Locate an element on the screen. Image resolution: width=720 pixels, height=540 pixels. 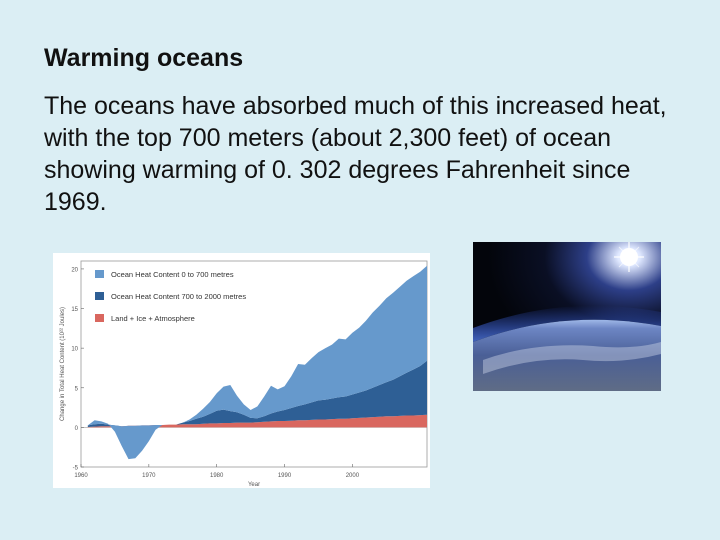
legend-label: Ocean Heat Content 700 to 2000 metres is located at coordinates (178, 296).